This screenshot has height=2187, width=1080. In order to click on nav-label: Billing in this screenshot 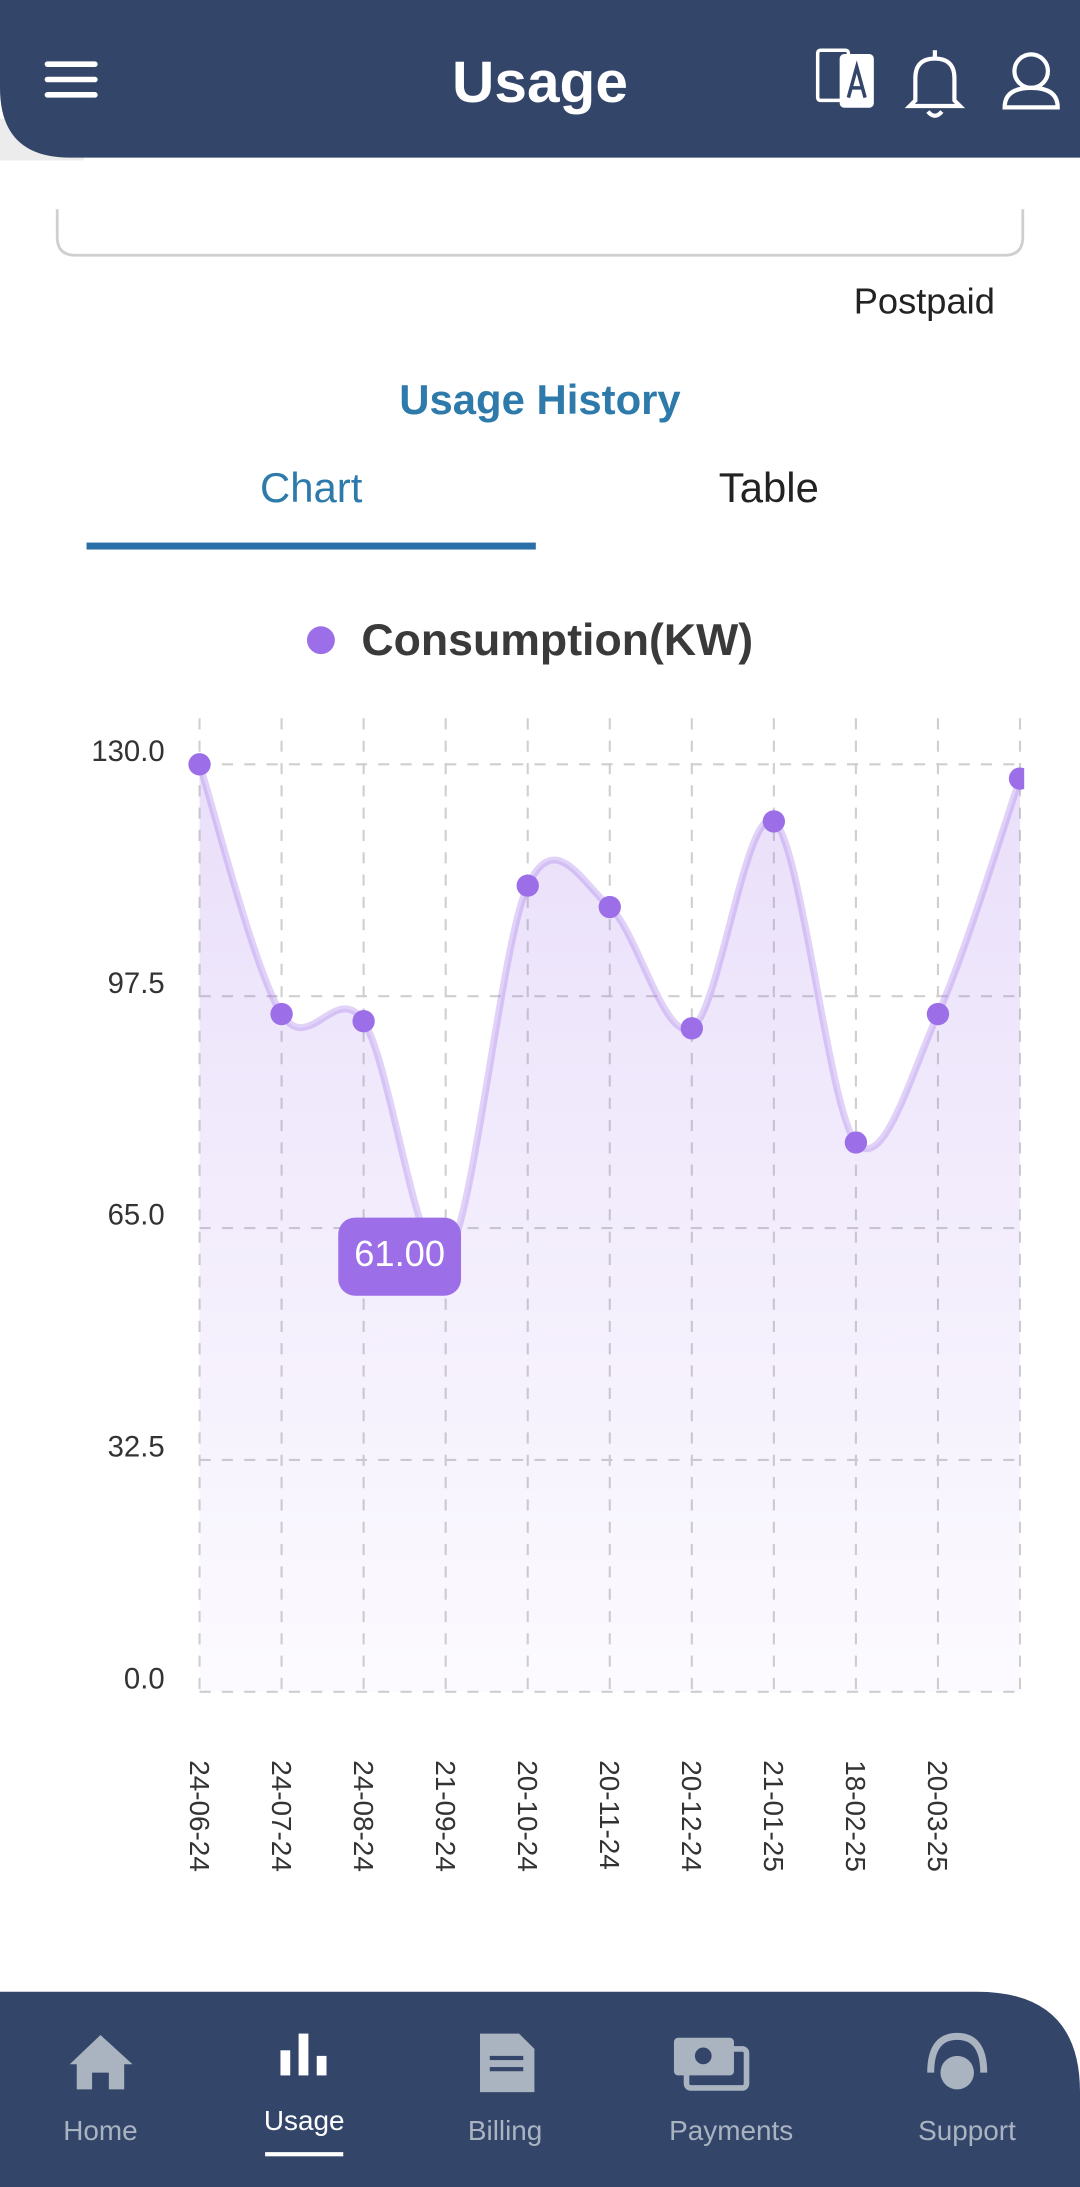, I will do `click(505, 2130)`.